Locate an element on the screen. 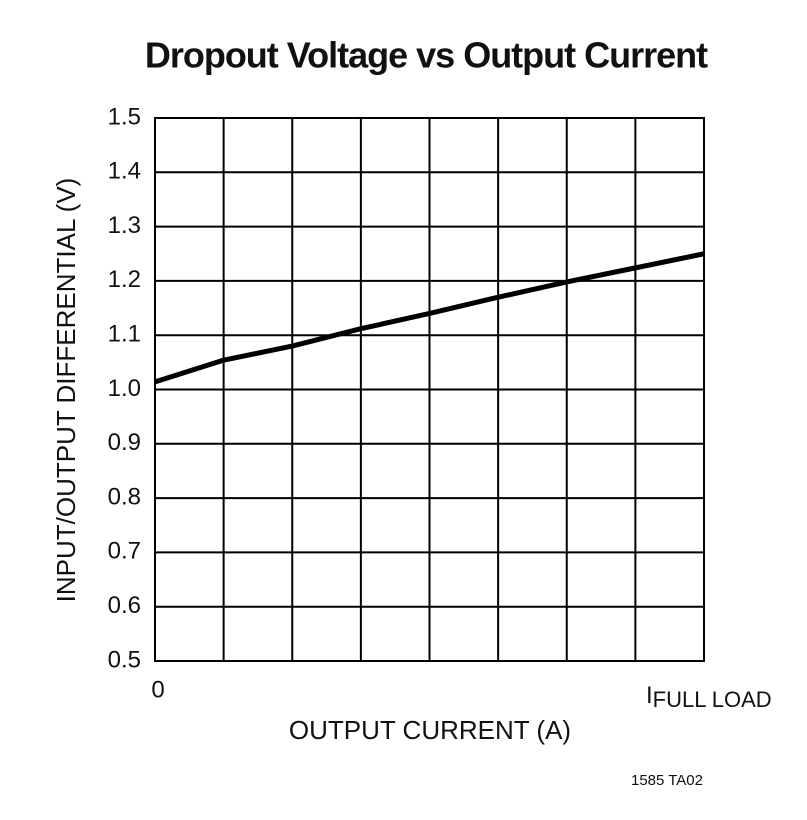 The height and width of the screenshot is (820, 807). x-tick-label: 0 is located at coordinates (157, 689).